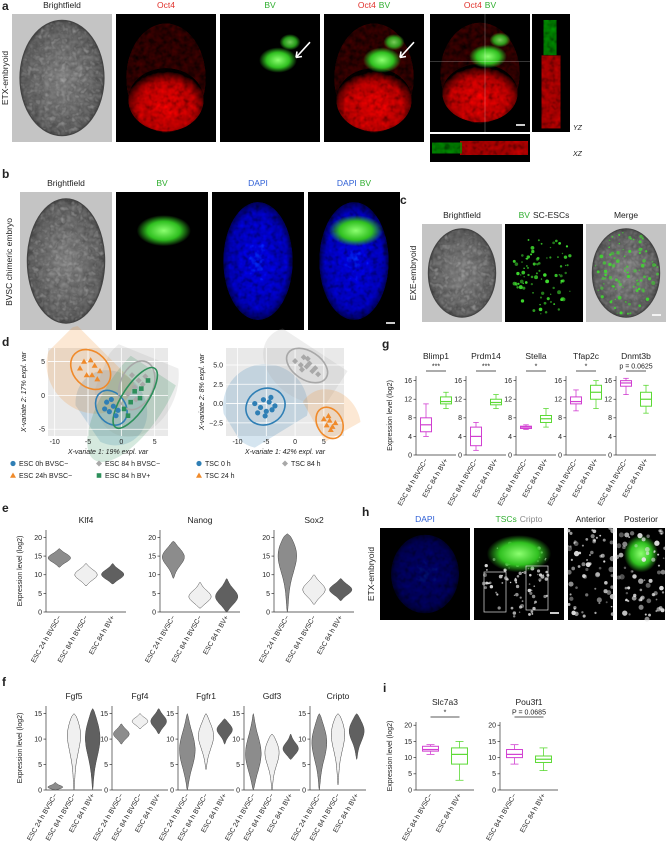  Describe the element at coordinates (501, 817) in the screenshot. I see `x-tick-label: ESC 84 h BVSC−` at that location.